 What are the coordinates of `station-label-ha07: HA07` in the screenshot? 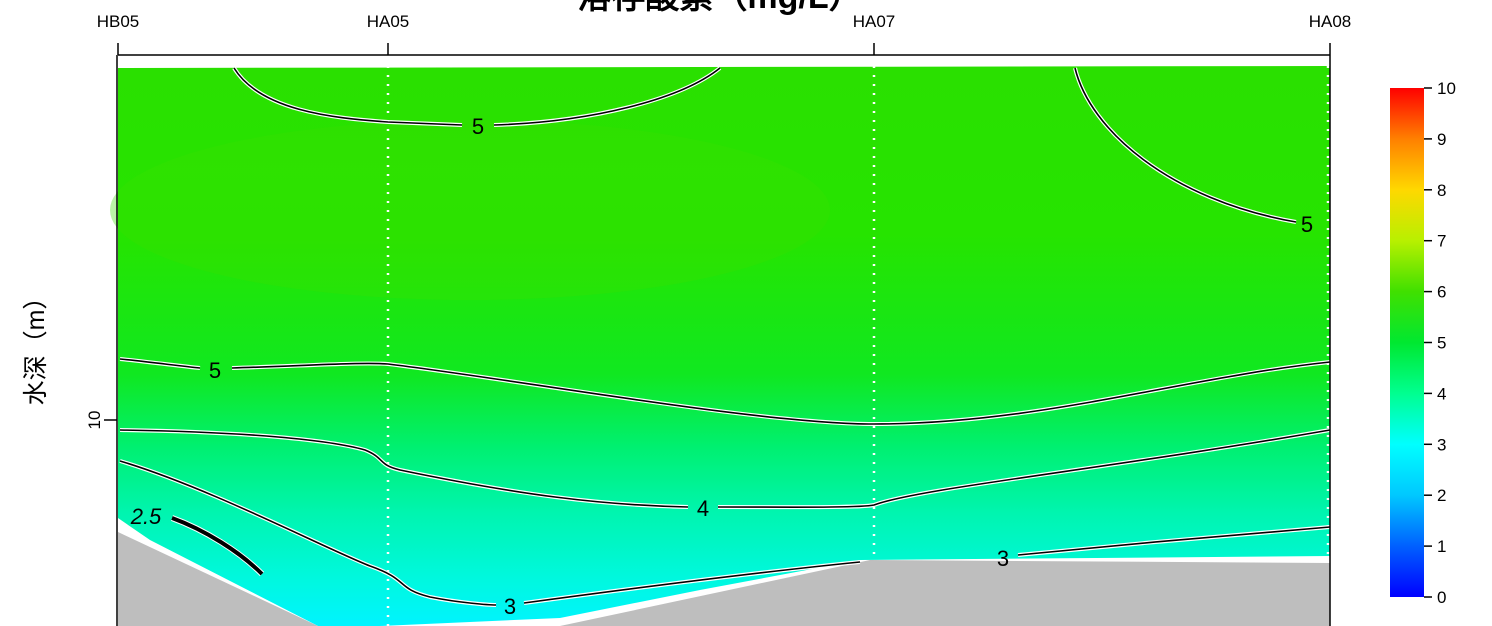 It's located at (874, 21).